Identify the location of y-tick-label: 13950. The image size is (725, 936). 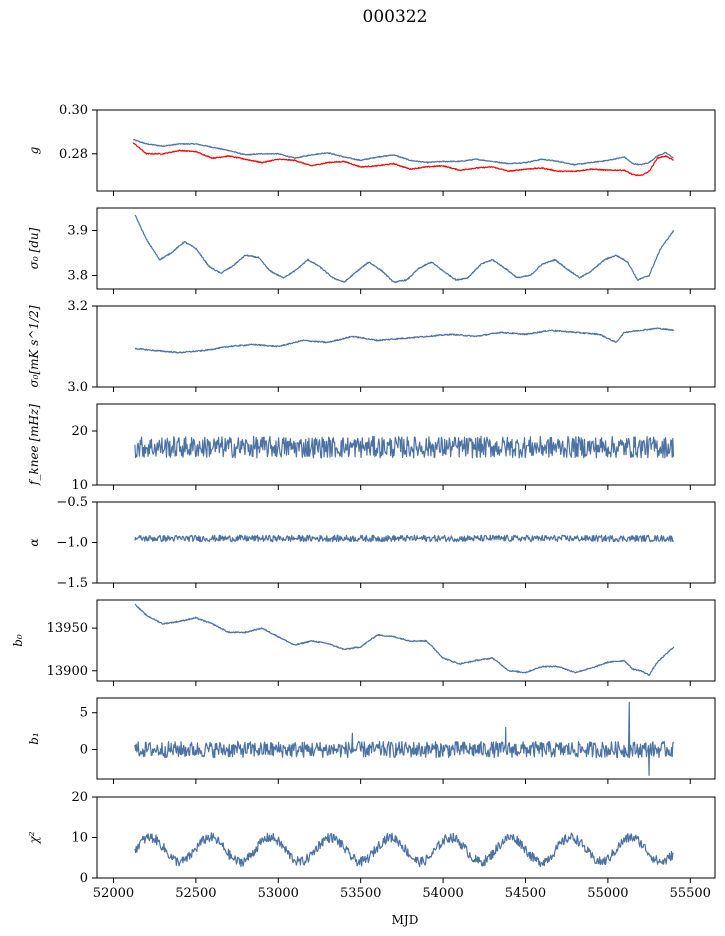
(67, 628).